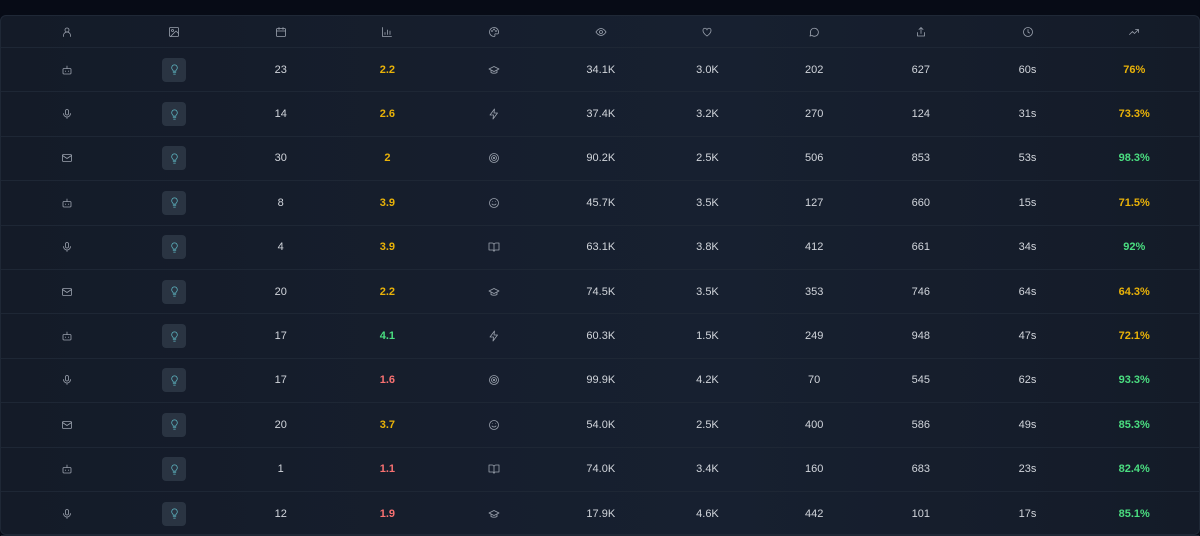 This screenshot has height=536, width=1200. Describe the element at coordinates (600, 381) in the screenshot. I see `table-row: 17 1.6 99.9K 4.2K 70 545 62s 93.3%` at that location.